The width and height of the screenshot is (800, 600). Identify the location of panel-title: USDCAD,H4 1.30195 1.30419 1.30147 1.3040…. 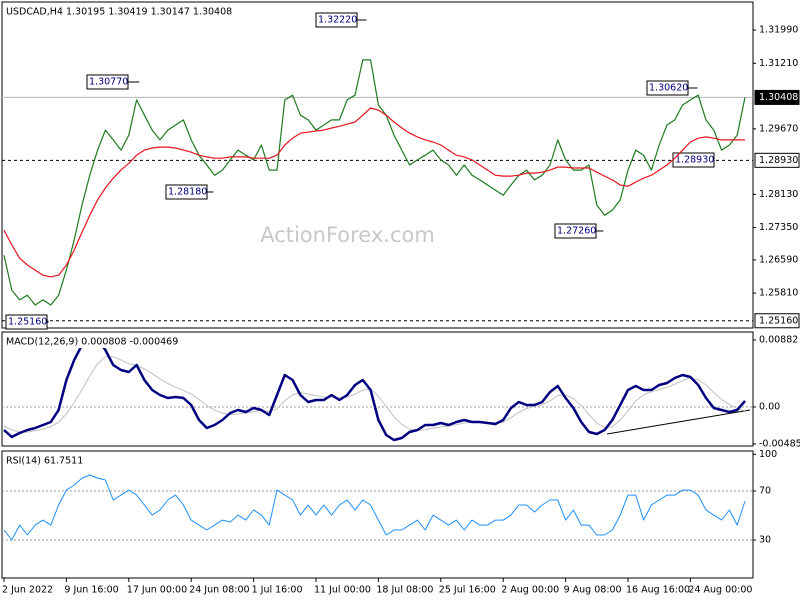
(119, 12).